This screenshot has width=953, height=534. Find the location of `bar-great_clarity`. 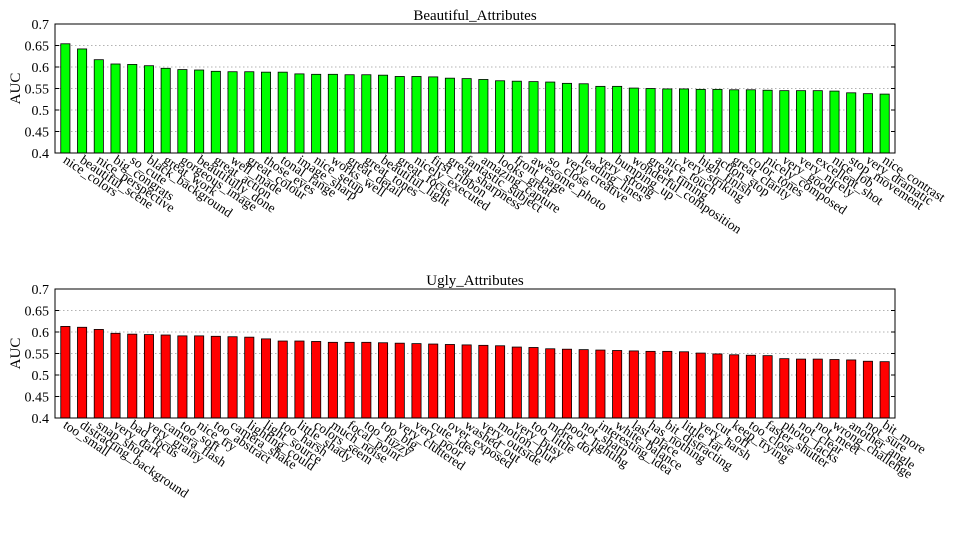

bar-great_clarity is located at coordinates (734, 121).